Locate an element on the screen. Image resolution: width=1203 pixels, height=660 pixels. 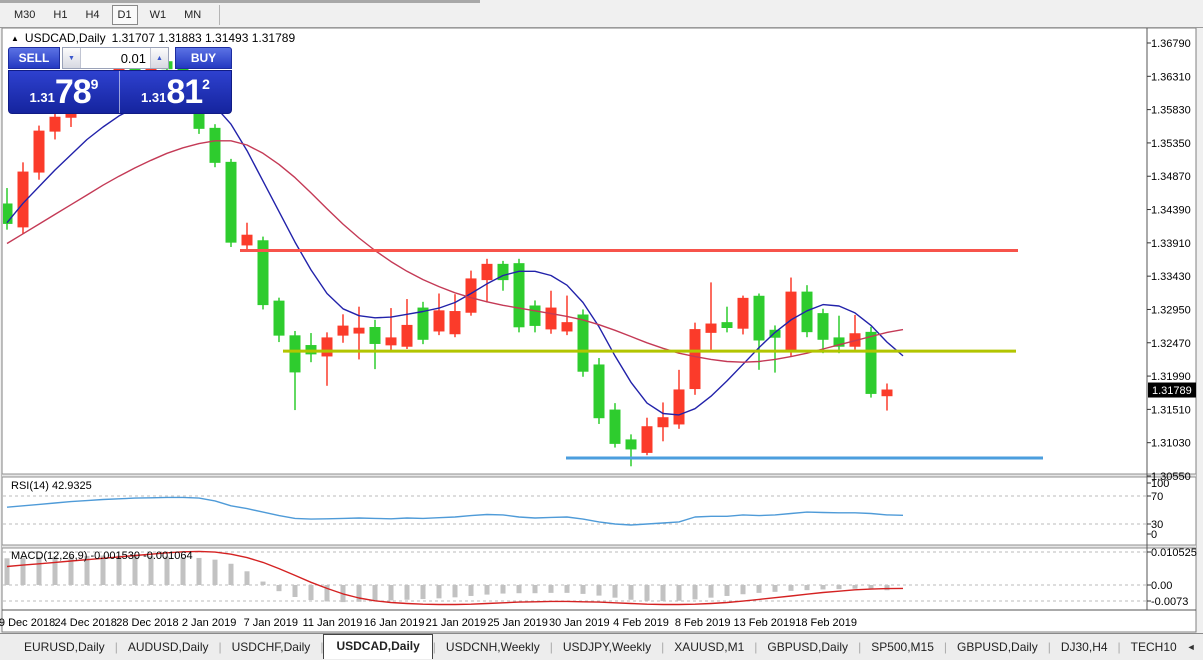
rsi-pane is located at coordinates (575, 510).